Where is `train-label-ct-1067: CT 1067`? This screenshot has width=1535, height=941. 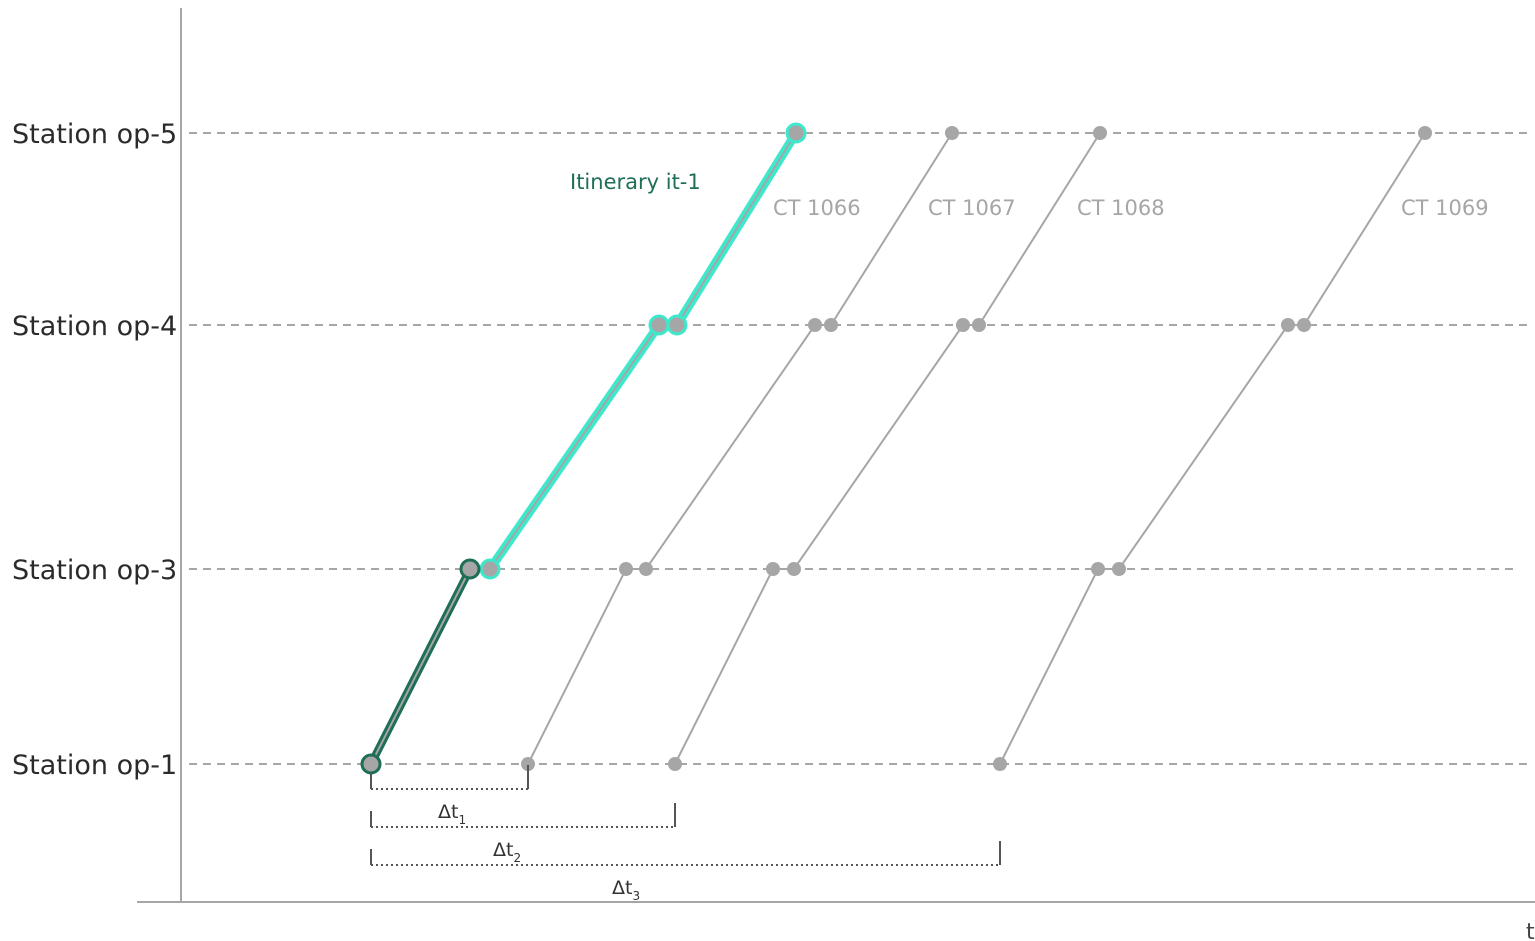
train-label-ct-1067: CT 1067 is located at coordinates (972, 208).